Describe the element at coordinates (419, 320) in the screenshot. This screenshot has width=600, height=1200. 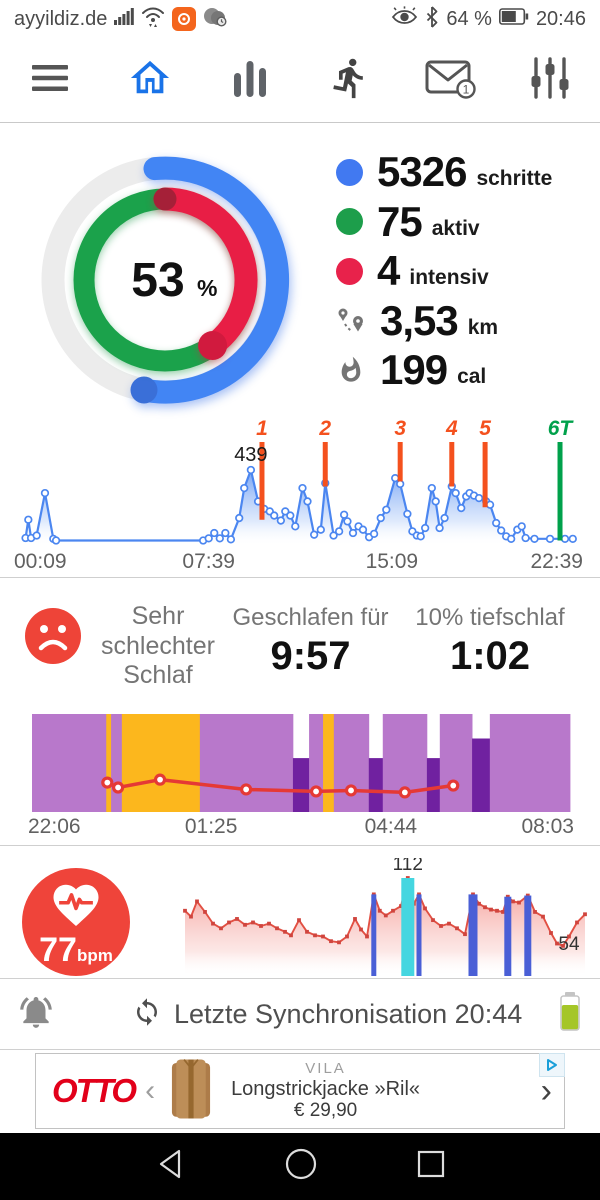
I see `distance-value: 3,53` at that location.